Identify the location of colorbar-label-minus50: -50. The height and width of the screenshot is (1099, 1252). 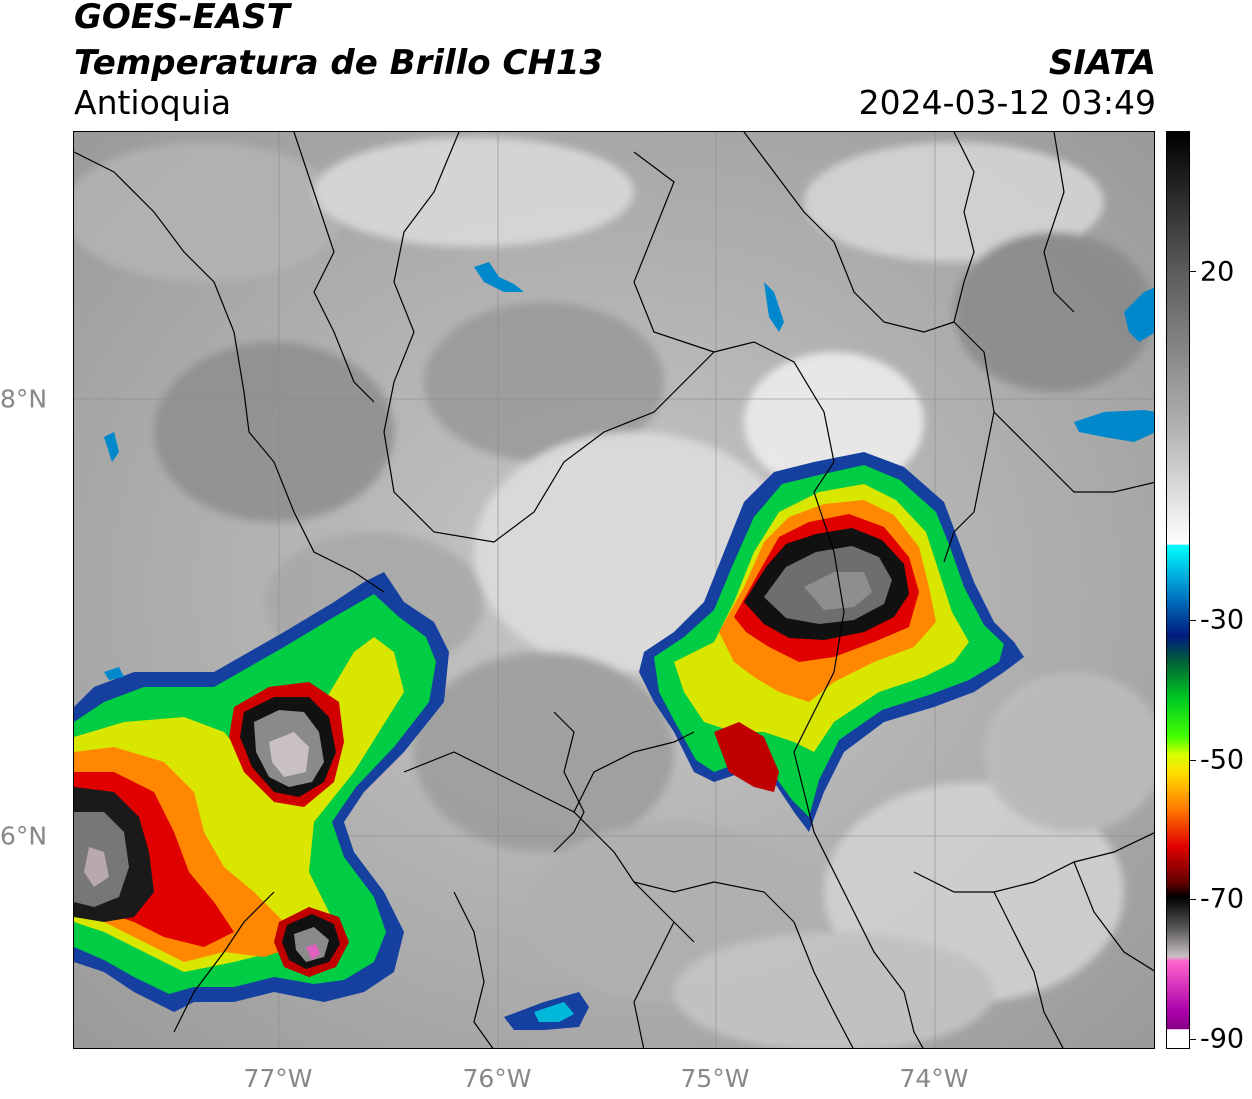
(1222, 760).